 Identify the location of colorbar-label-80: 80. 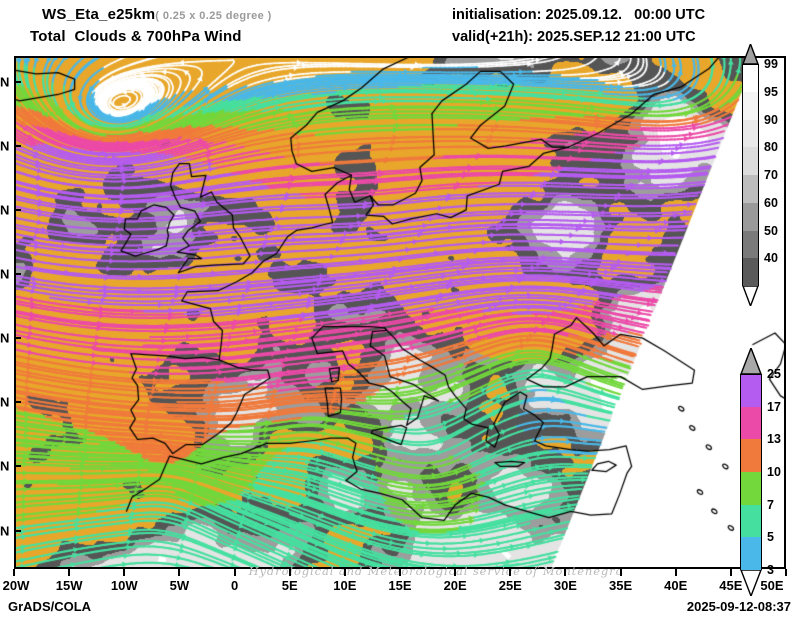
(771, 147).